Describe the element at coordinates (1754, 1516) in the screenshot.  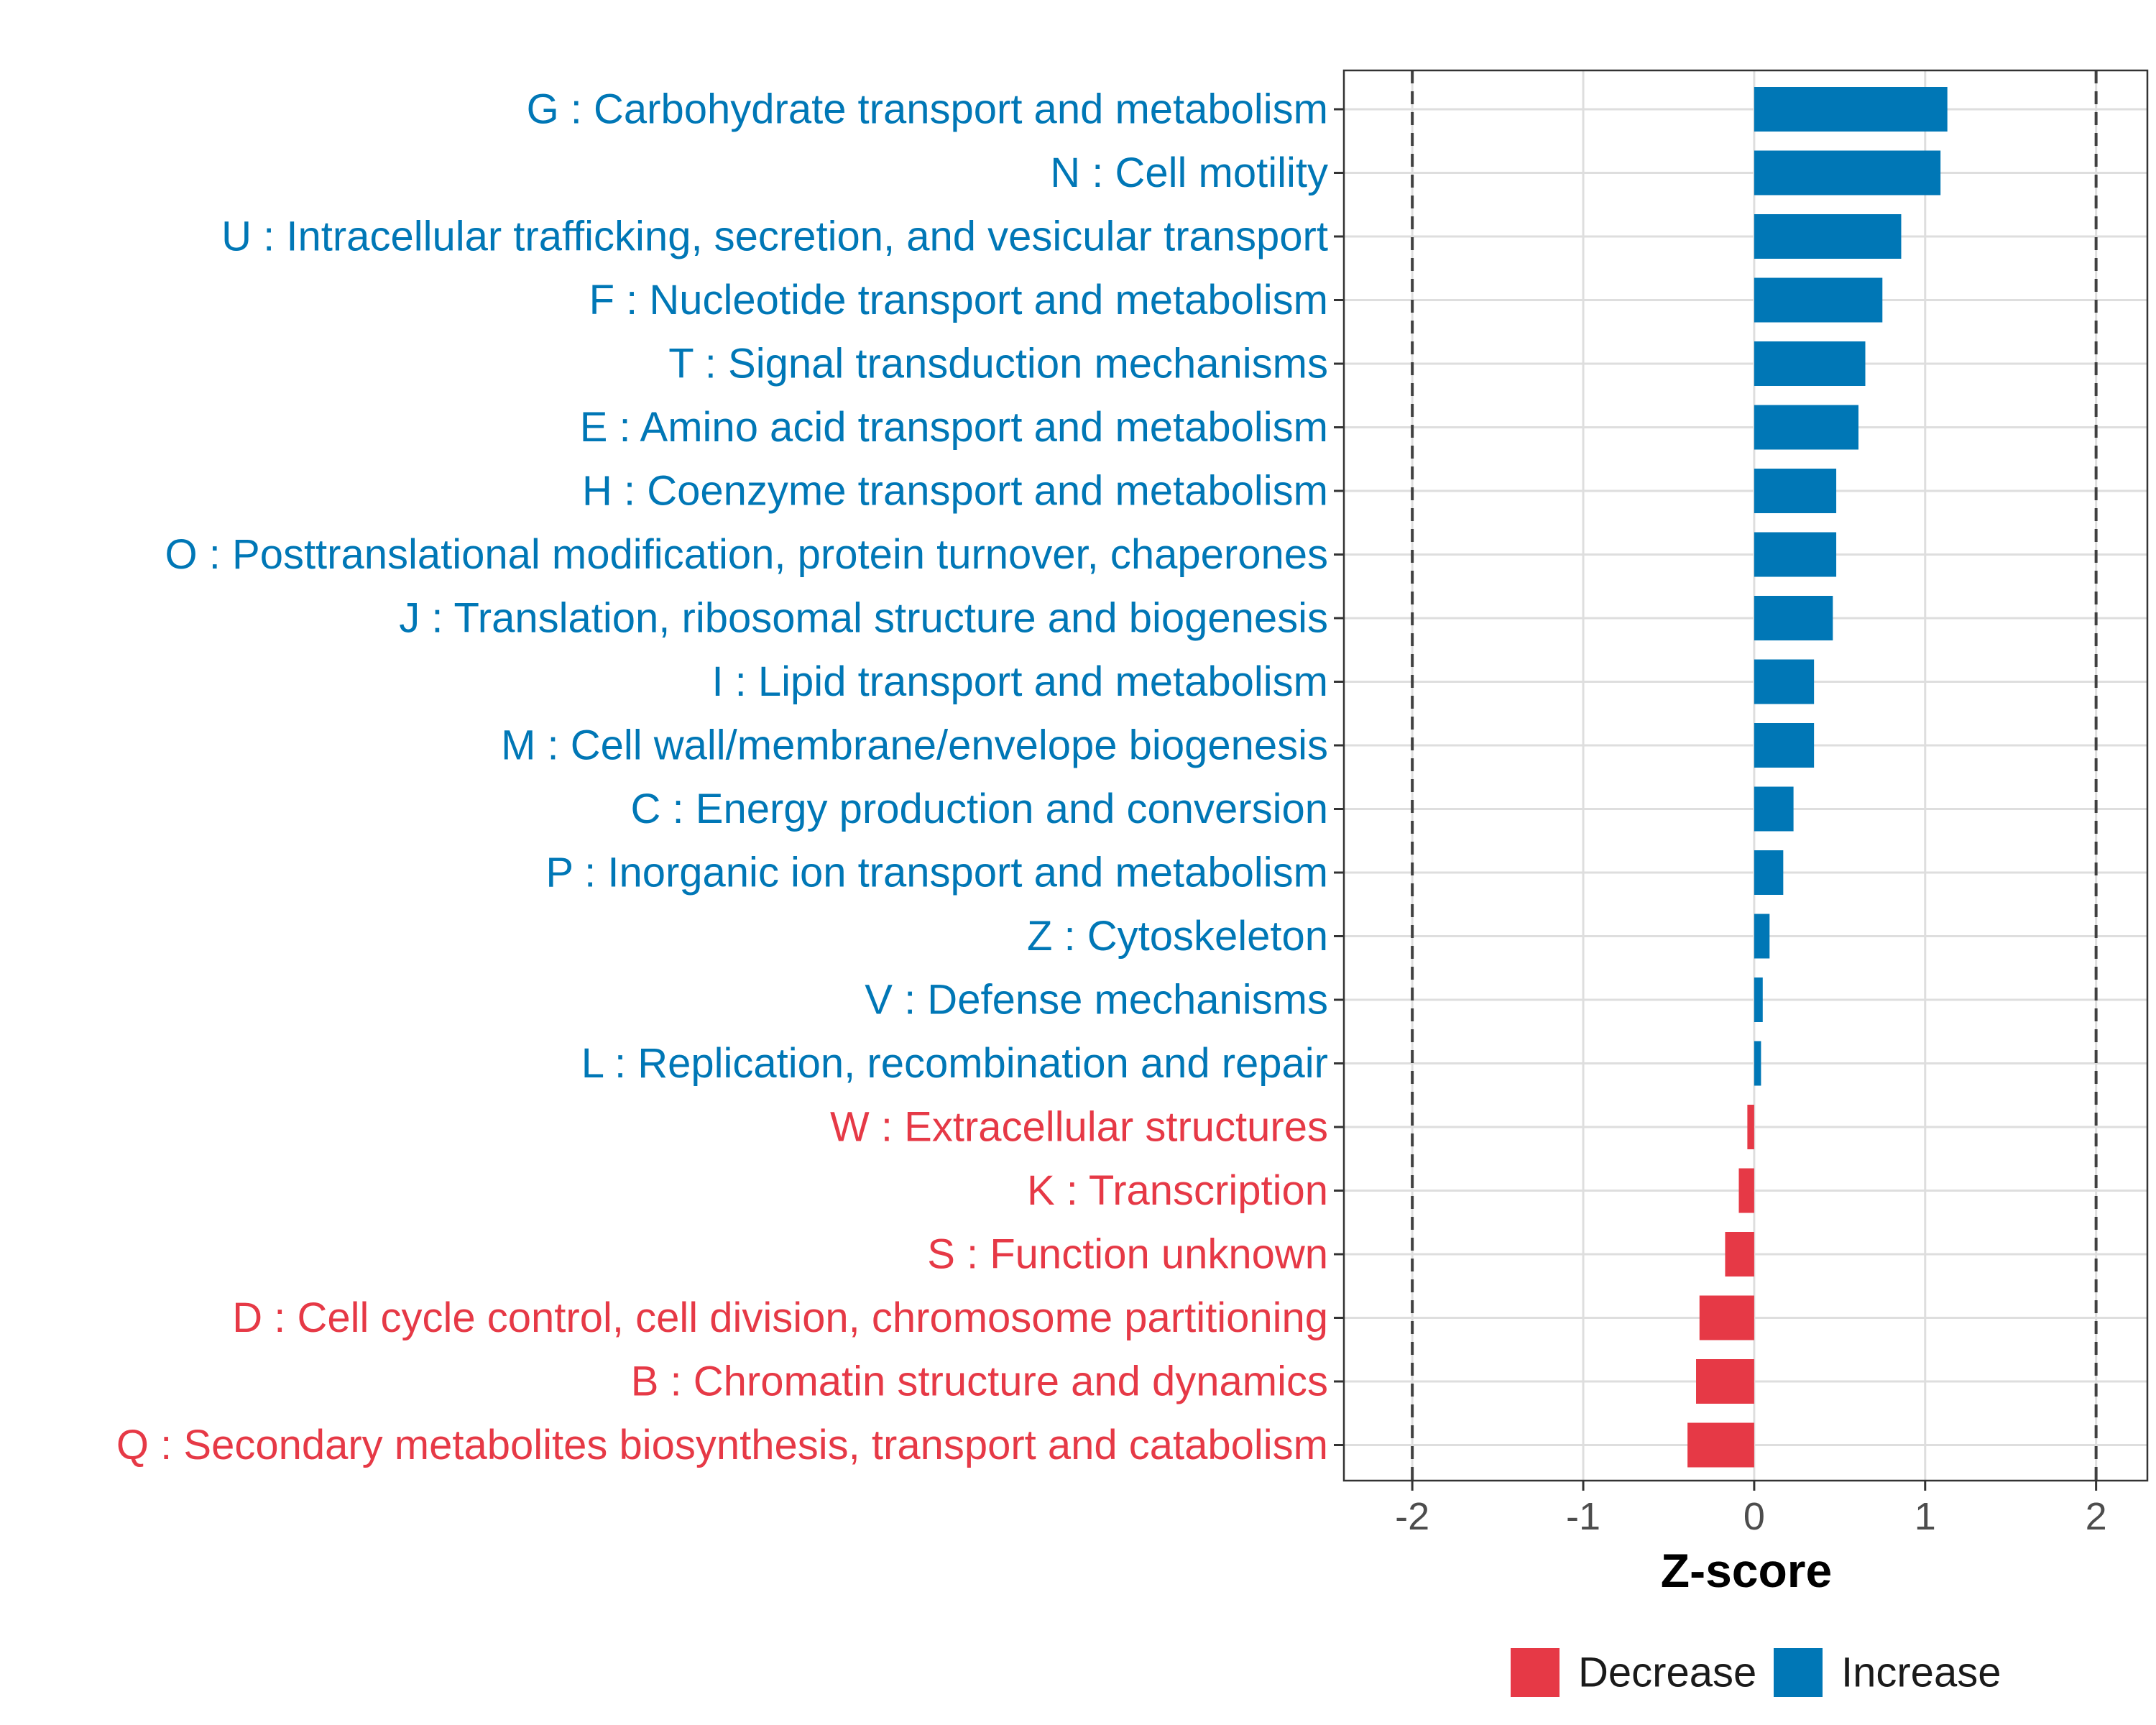
I see `x-tick-label-2: 0` at that location.